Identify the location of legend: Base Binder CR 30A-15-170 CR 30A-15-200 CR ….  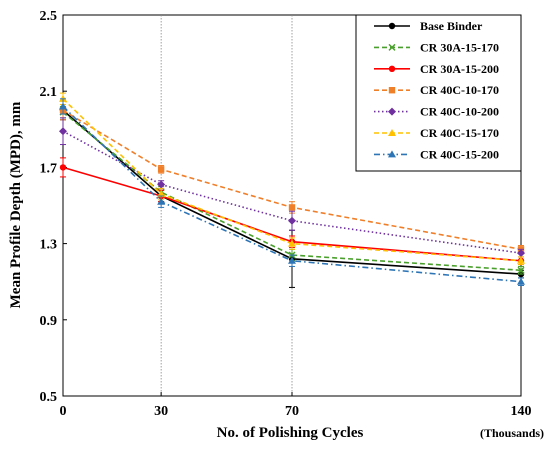
(438, 93).